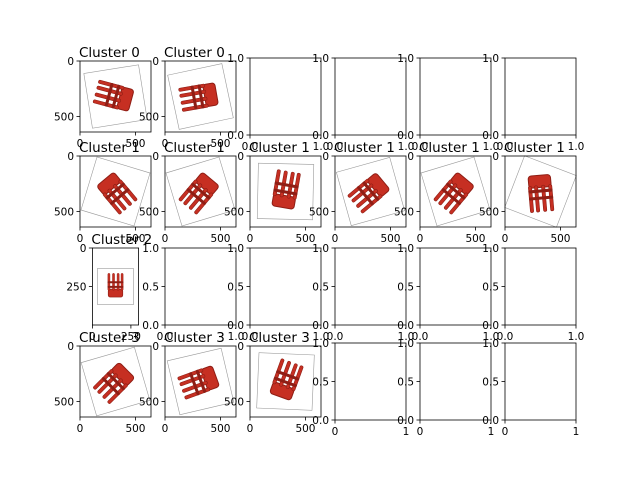  I want to click on subplot-16: 0.0 1.00.00.51.0, so click(448, 293).